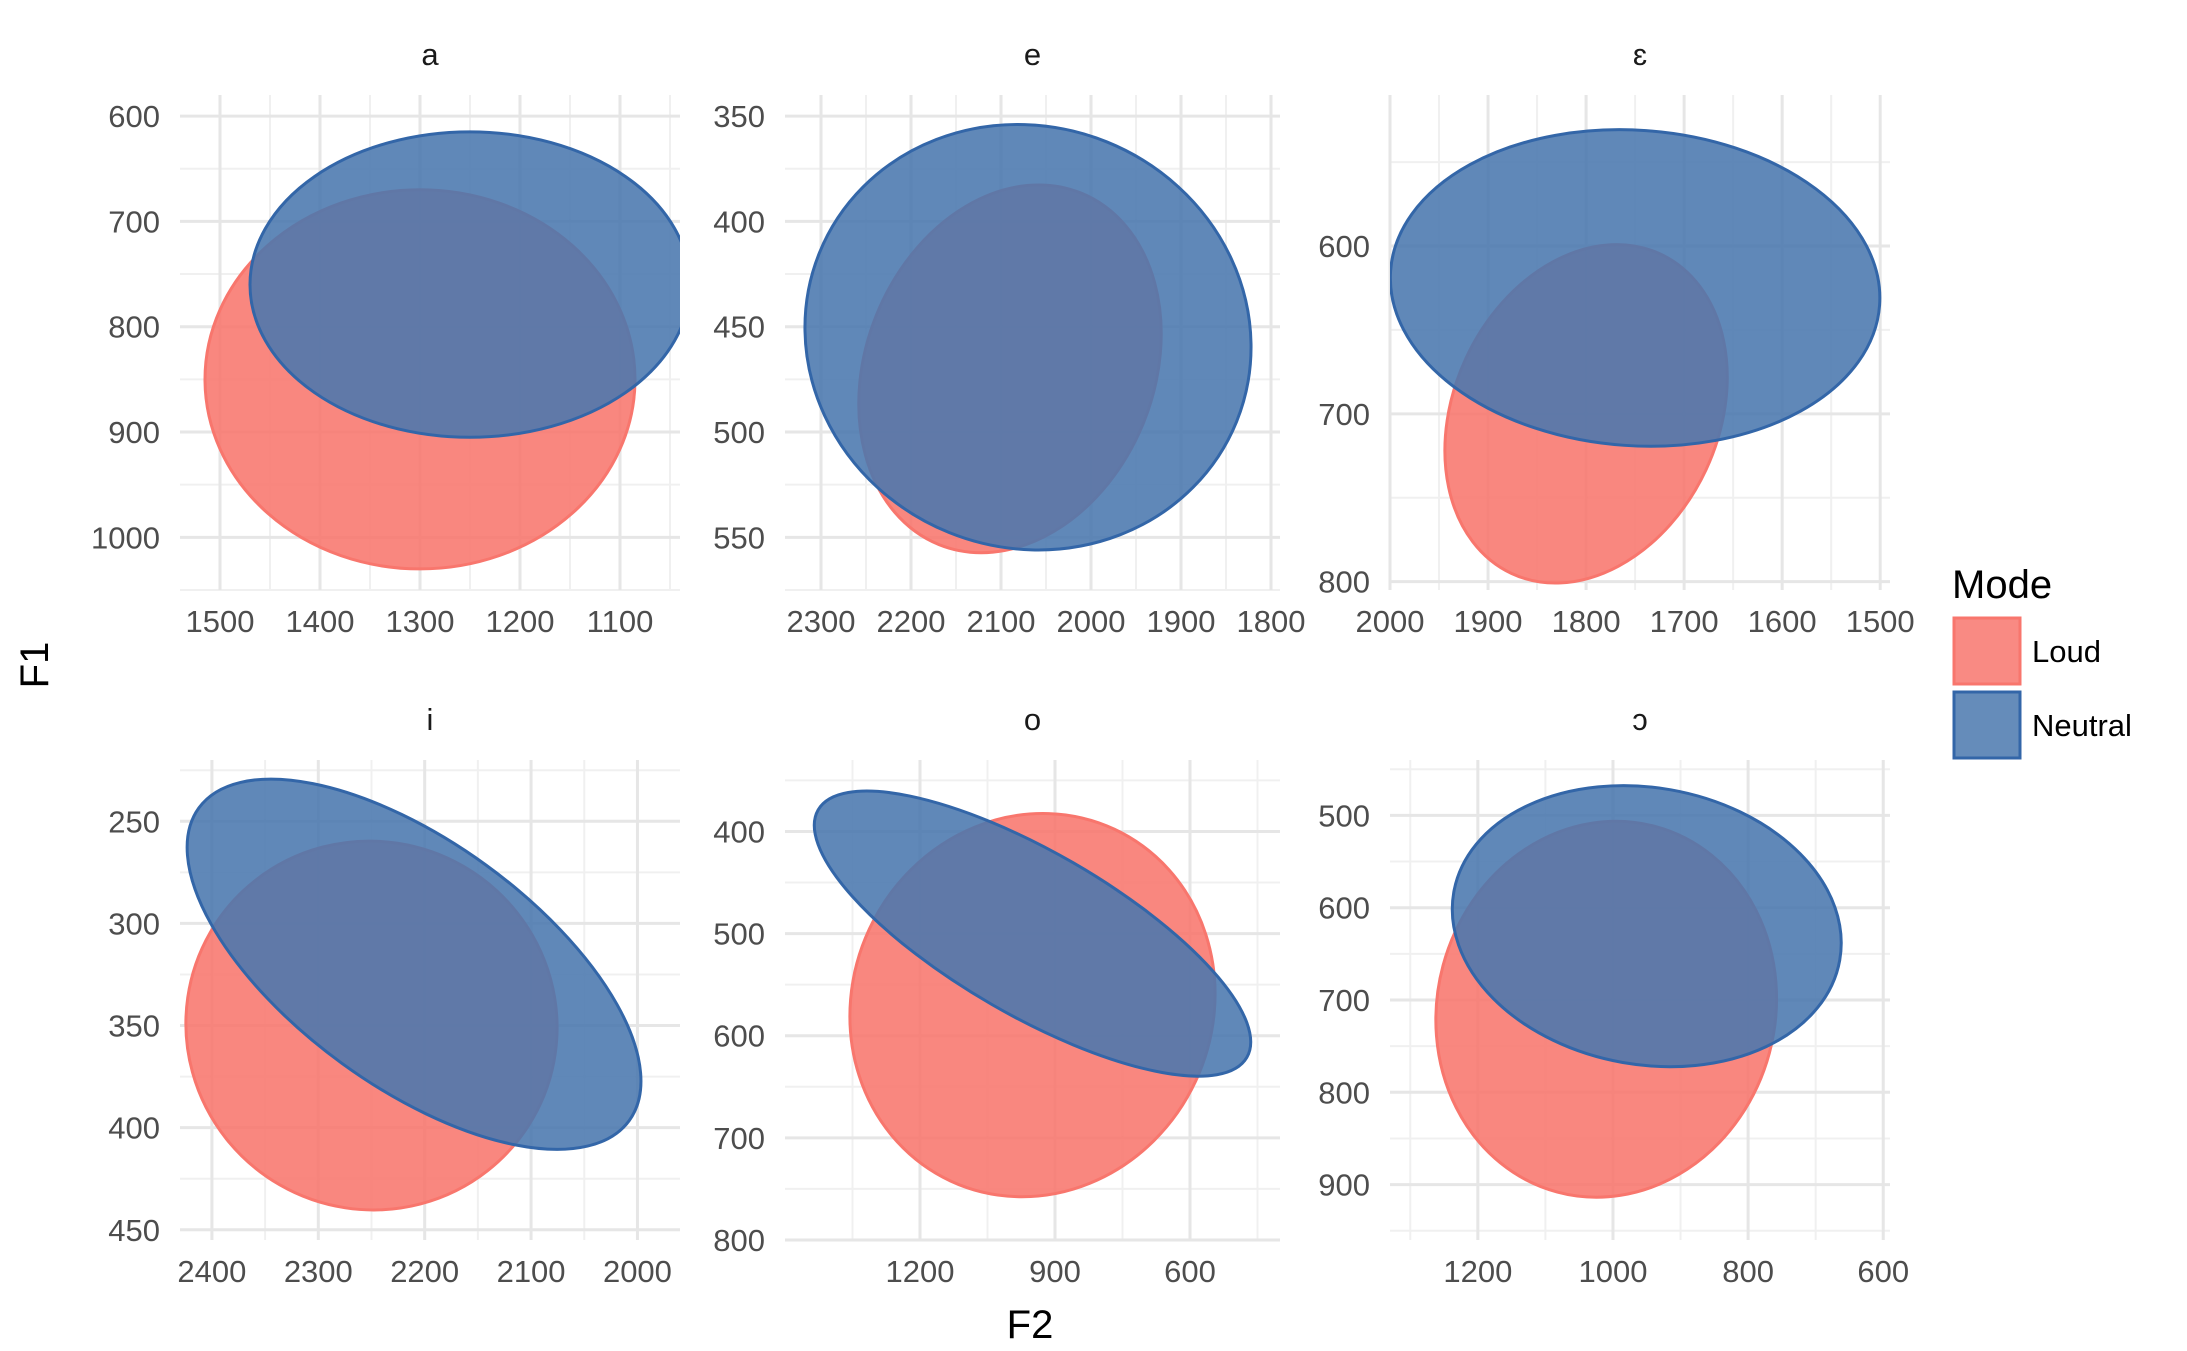  Describe the element at coordinates (1748, 1271) in the screenshot. I see `x-tick-label: 800` at that location.